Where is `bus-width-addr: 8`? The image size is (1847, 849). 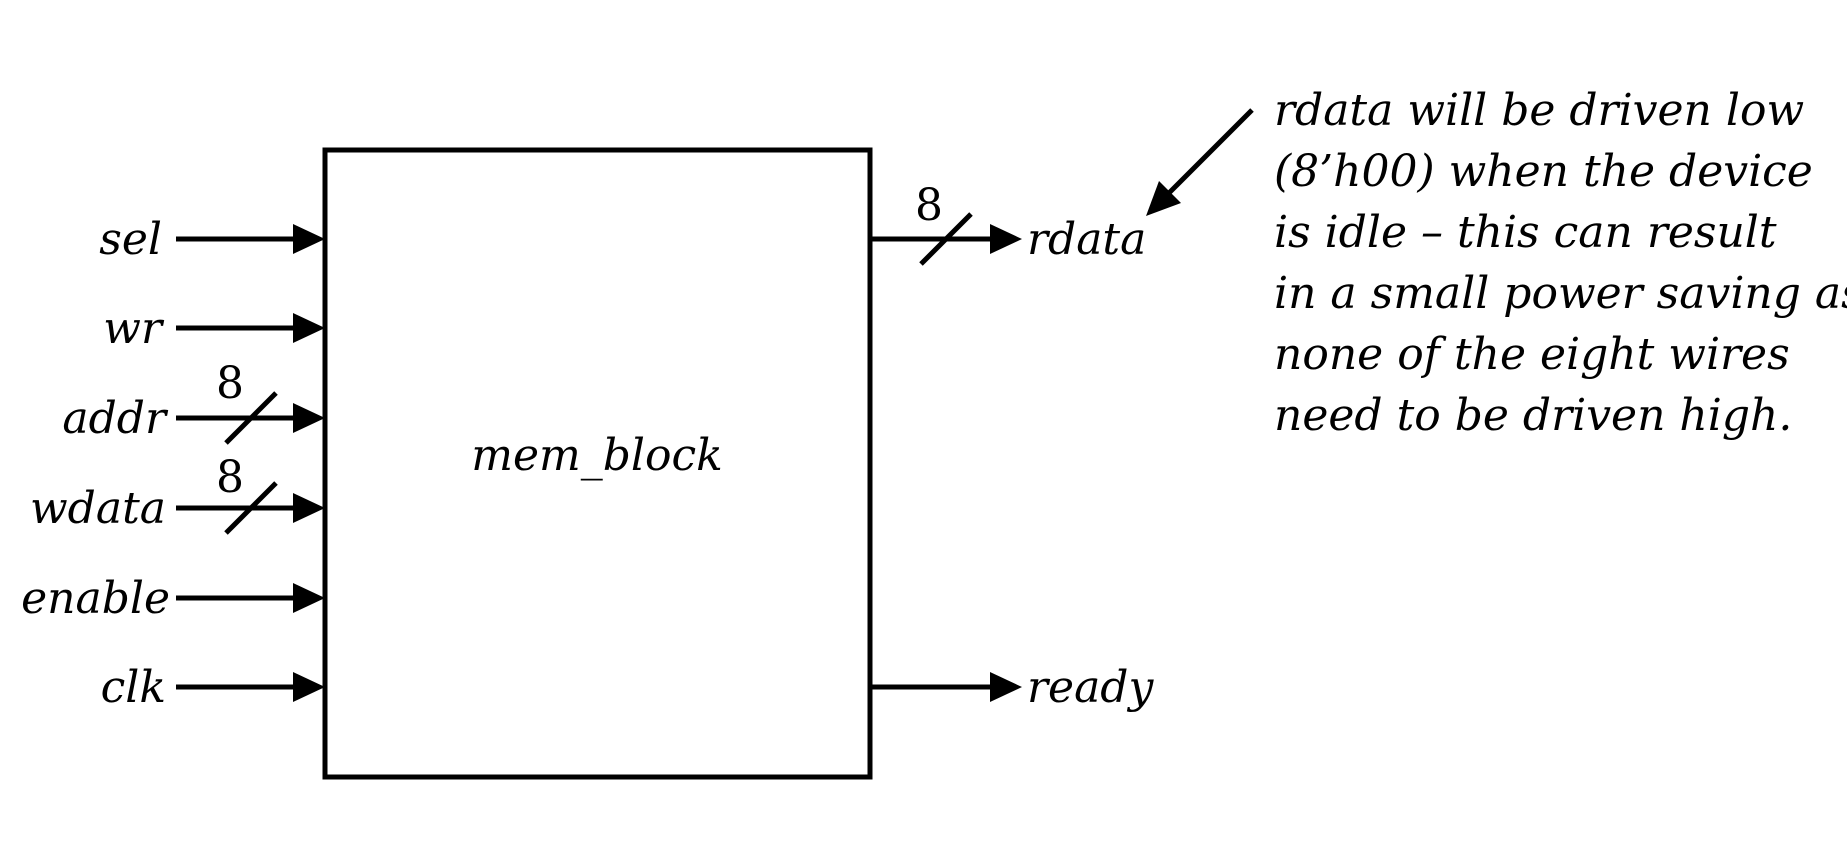 bus-width-addr: 8 is located at coordinates (230, 383).